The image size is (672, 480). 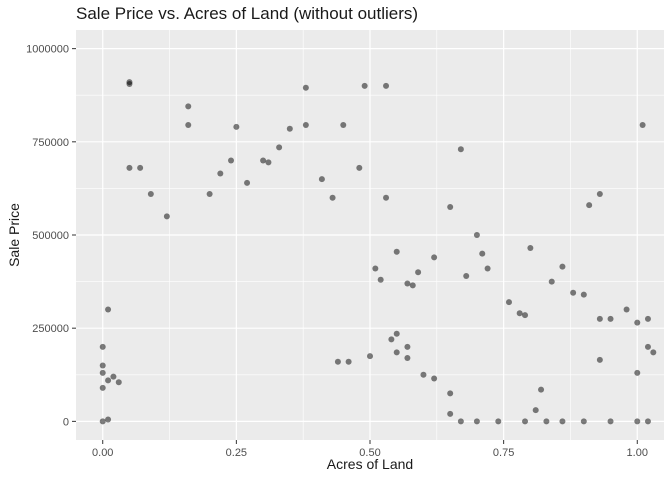 What do you see at coordinates (14, 235) in the screenshot?
I see `y-axis-label: Sale Price` at bounding box center [14, 235].